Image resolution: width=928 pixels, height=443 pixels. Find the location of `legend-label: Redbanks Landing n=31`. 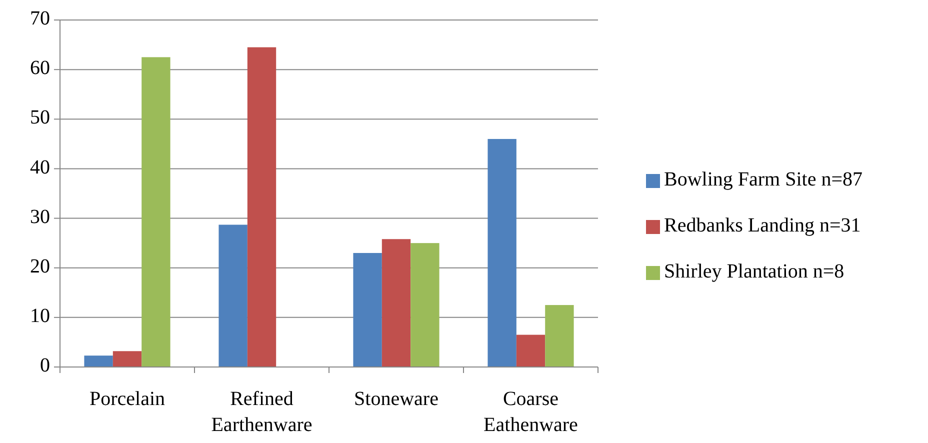

legend-label: Redbanks Landing n=31 is located at coordinates (762, 225).